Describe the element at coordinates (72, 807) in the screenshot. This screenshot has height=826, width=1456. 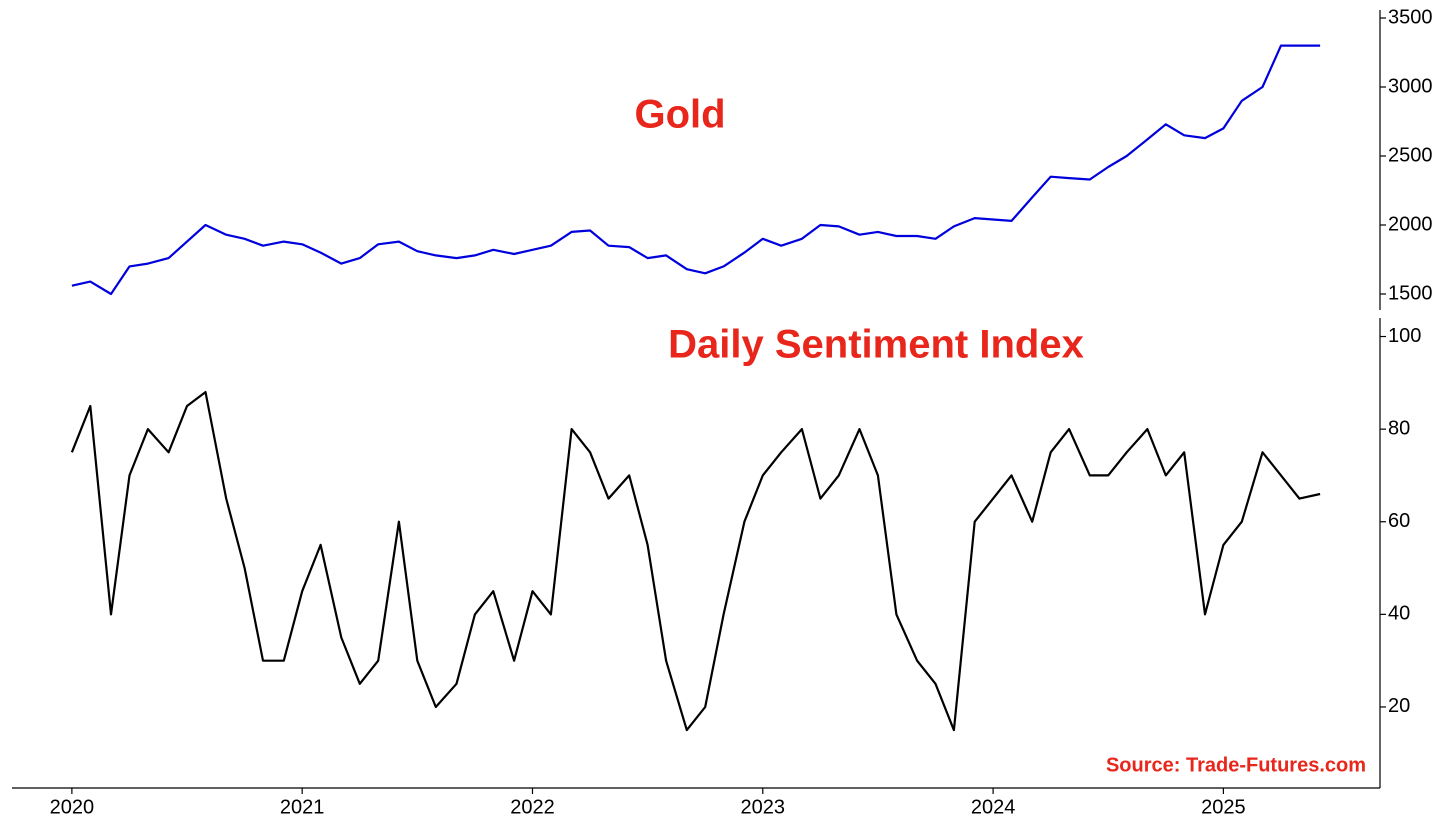
I see `x-tick-label: 2020` at that location.